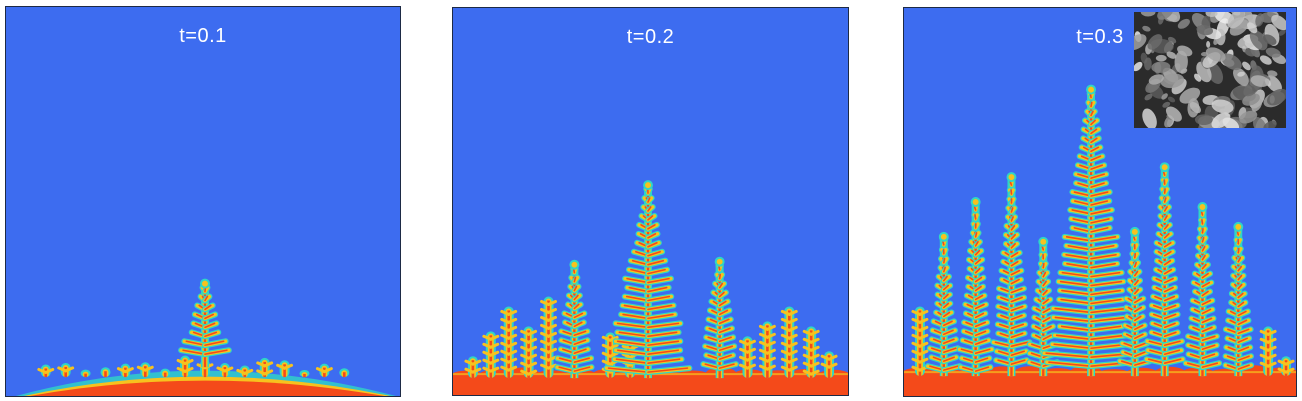  I want to click on sem-micrograph-inset, so click(1210, 70).